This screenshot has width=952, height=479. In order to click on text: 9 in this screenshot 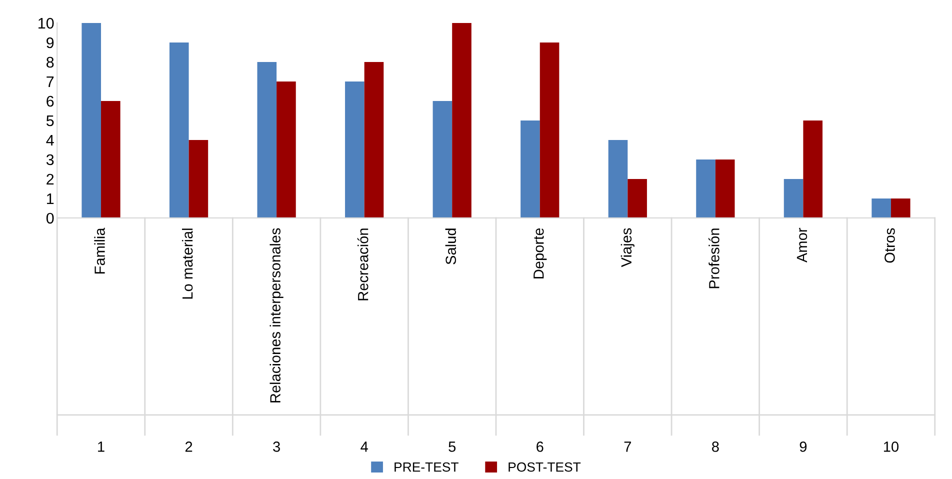, I will do `click(803, 447)`.